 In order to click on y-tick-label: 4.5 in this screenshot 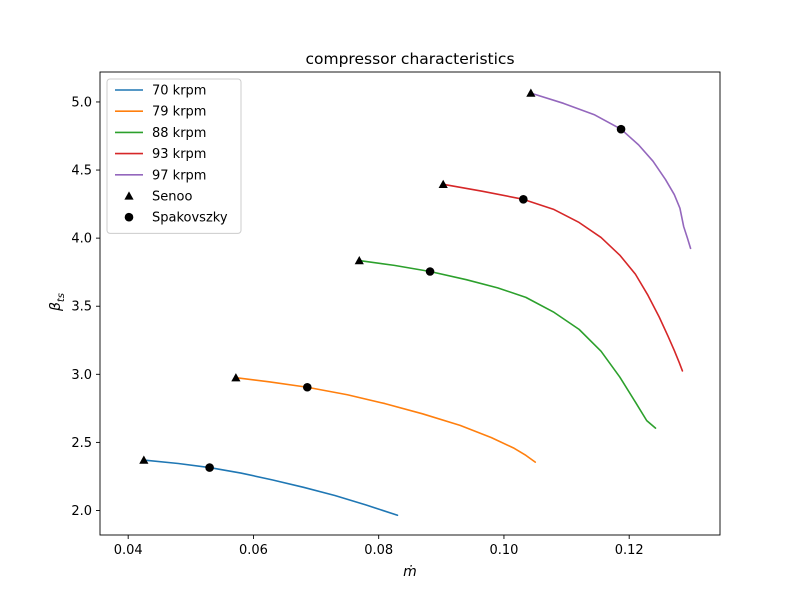, I will do `click(81, 171)`.